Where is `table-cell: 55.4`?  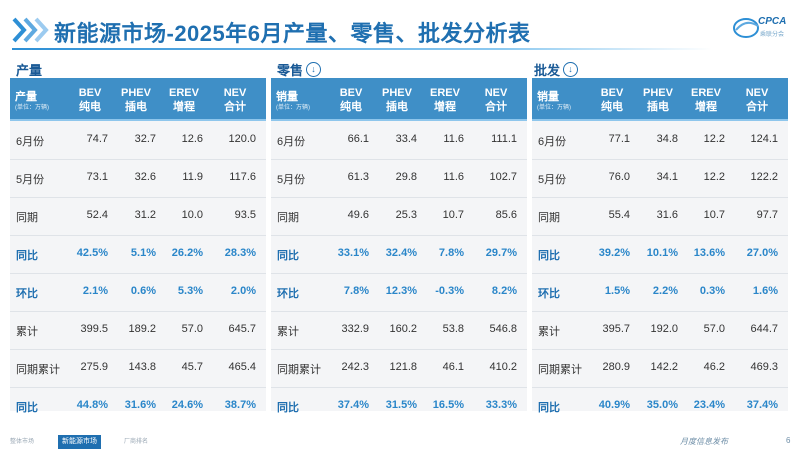
table-cell: 55.4 is located at coordinates (619, 215).